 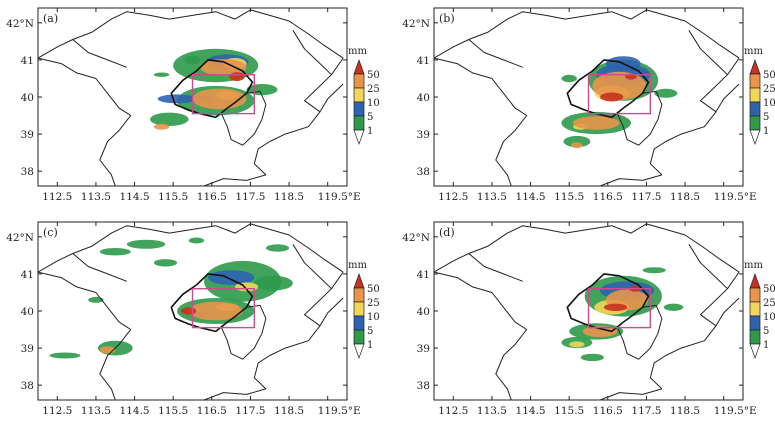 What do you see at coordinates (135, 411) in the screenshot?
I see `x-tick-label: 114.5` at bounding box center [135, 411].